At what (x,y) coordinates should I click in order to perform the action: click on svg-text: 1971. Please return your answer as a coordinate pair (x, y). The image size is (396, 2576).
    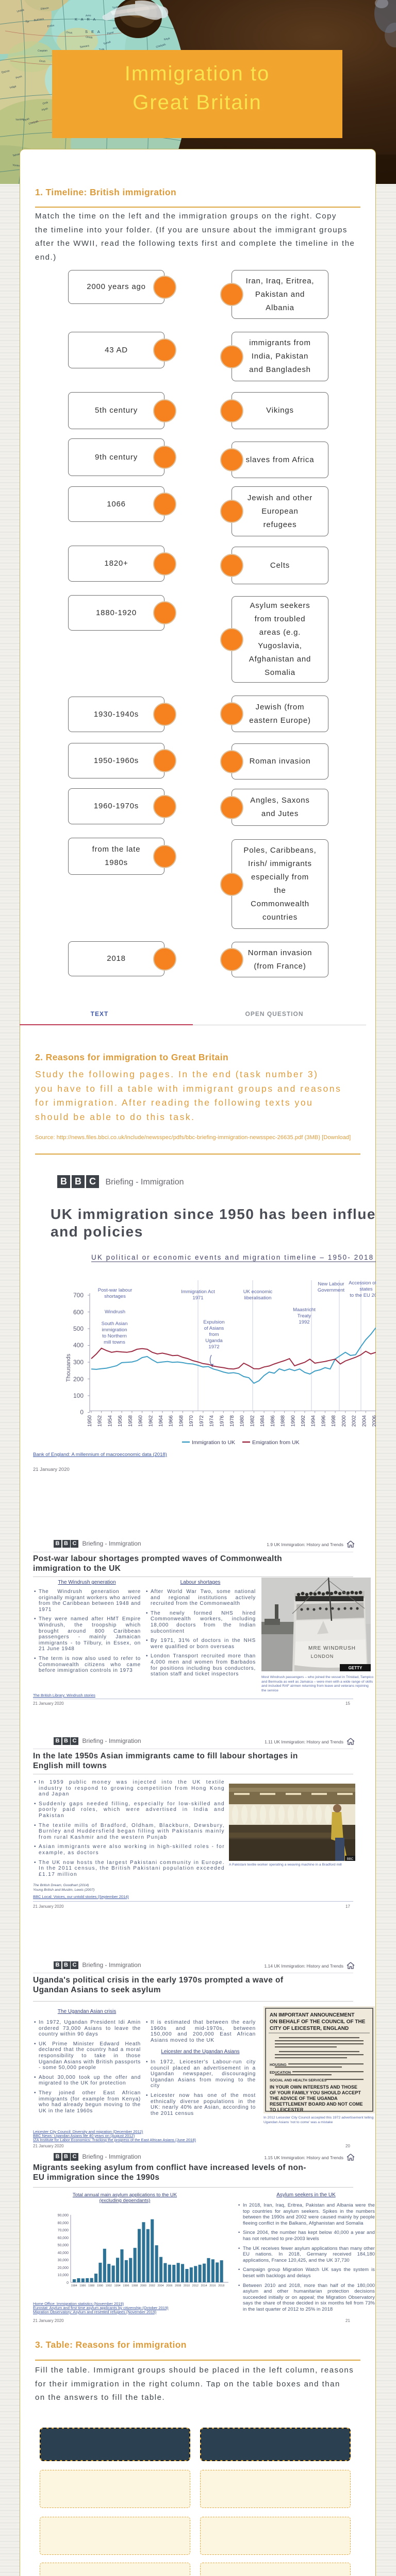
    Looking at the image, I should click on (198, 1298).